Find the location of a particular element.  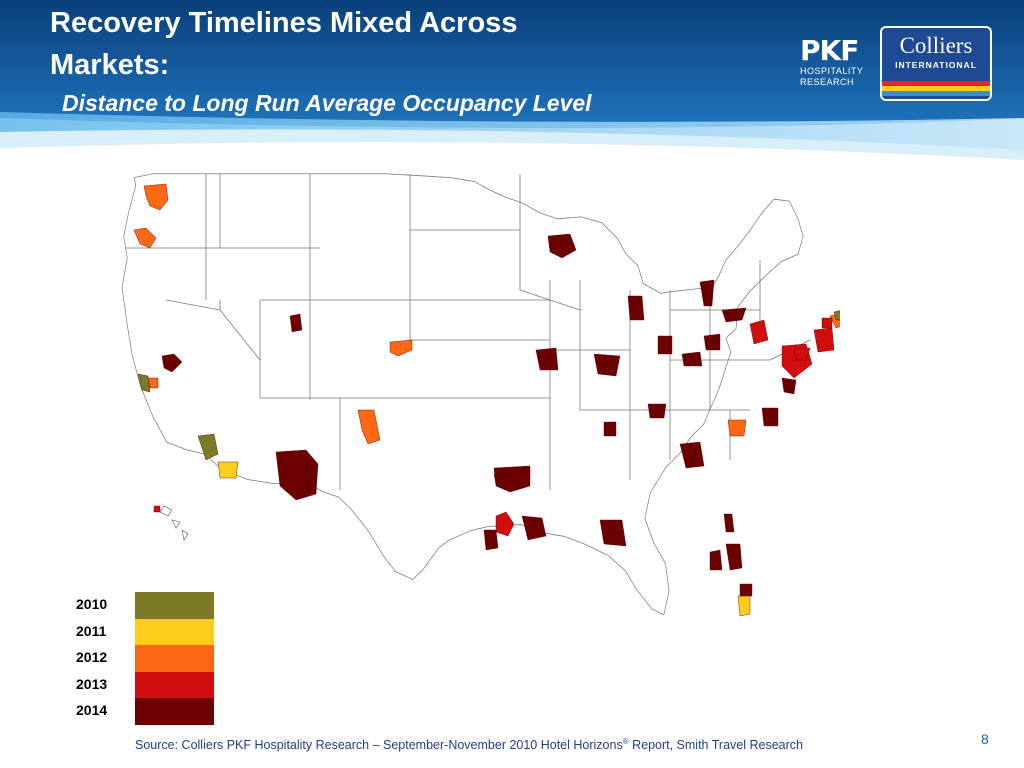

market-providence is located at coordinates (836, 315).